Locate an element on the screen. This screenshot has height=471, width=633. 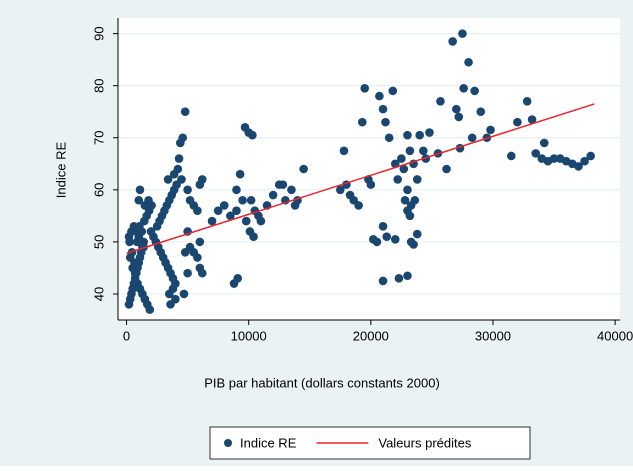
y-axis-title: Indice RE is located at coordinates (60, 169).